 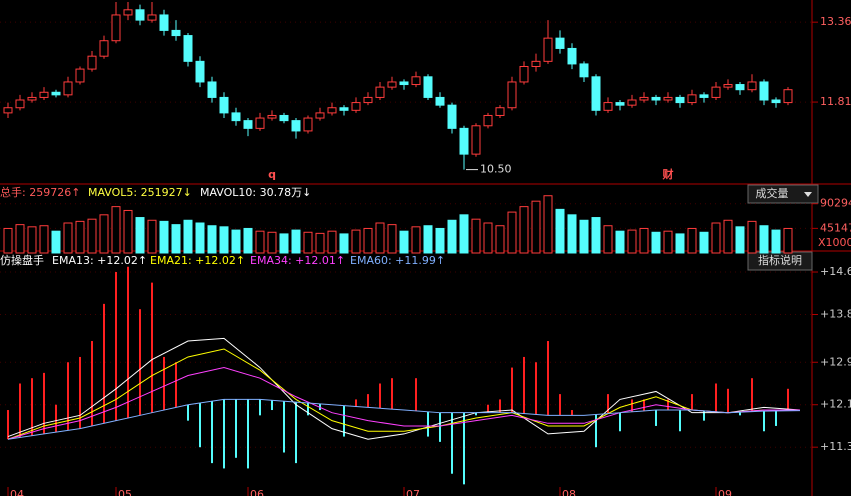 What do you see at coordinates (835, 361) in the screenshot?
I see `y-tick-label: +12.9` at bounding box center [835, 361].